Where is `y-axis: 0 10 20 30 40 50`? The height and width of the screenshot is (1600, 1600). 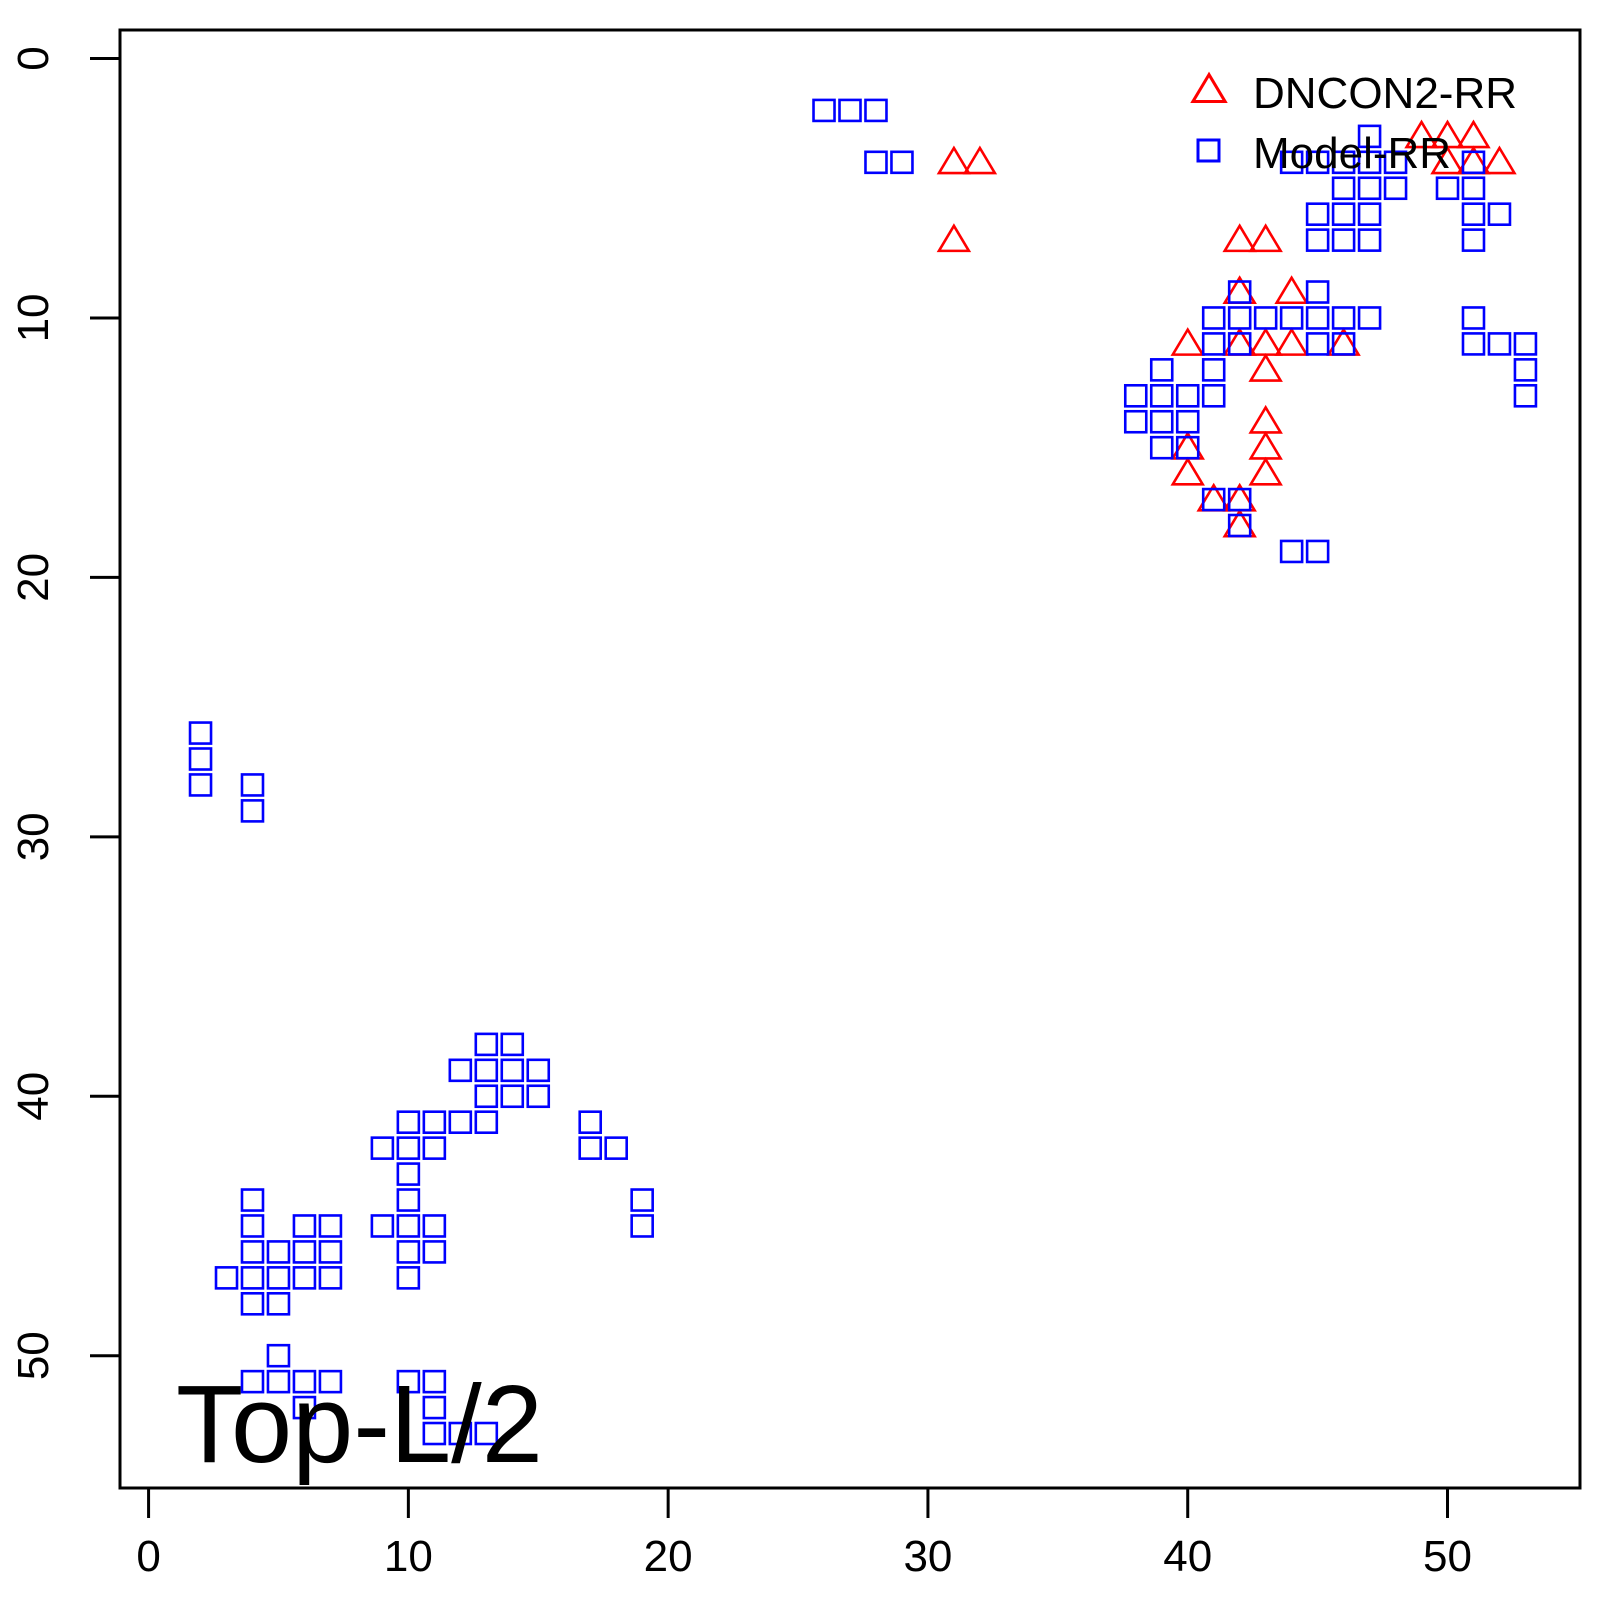 y-axis: 0 10 20 30 40 50 is located at coordinates (65, 713).